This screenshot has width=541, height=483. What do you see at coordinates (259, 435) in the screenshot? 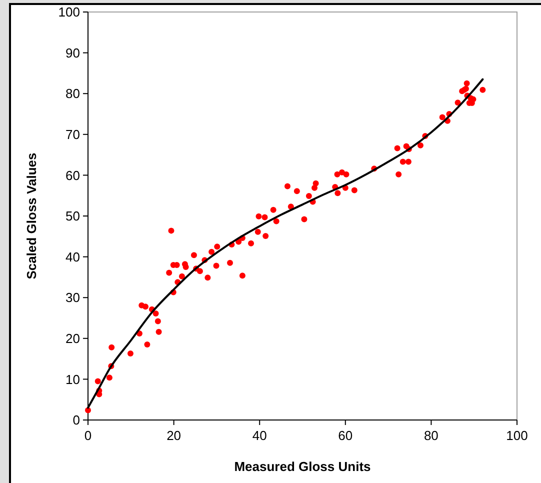
I see `x-tick-label: 40` at bounding box center [259, 435].